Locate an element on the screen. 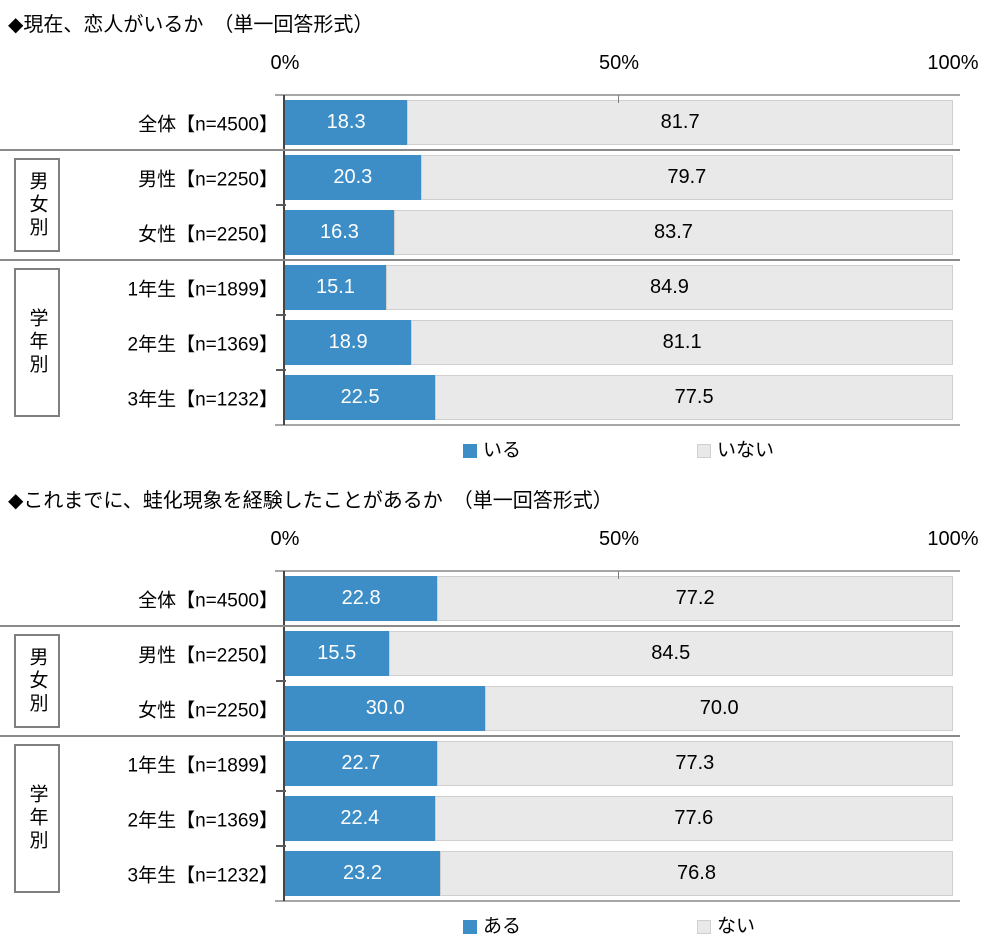  chart-row: 女性【n=2250】 16.3 83.7 is located at coordinates (500, 232).